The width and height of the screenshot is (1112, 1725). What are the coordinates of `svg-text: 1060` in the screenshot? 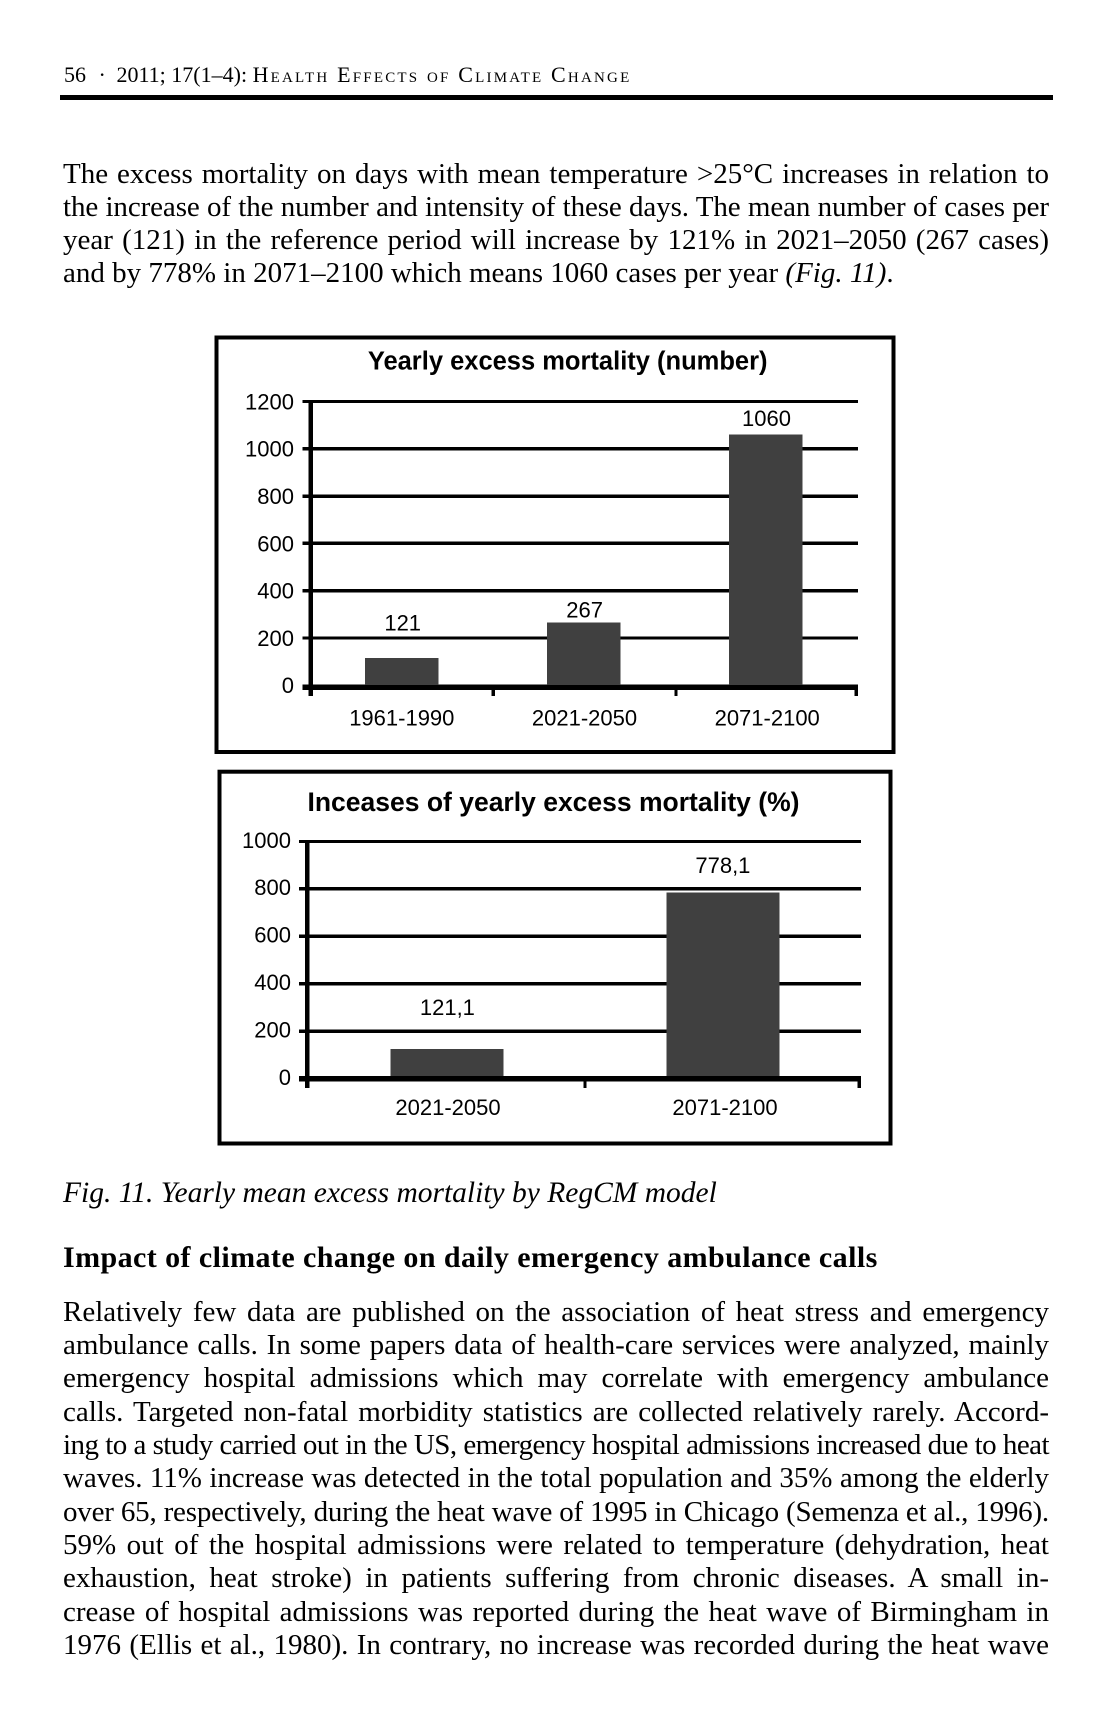 It's located at (766, 418).